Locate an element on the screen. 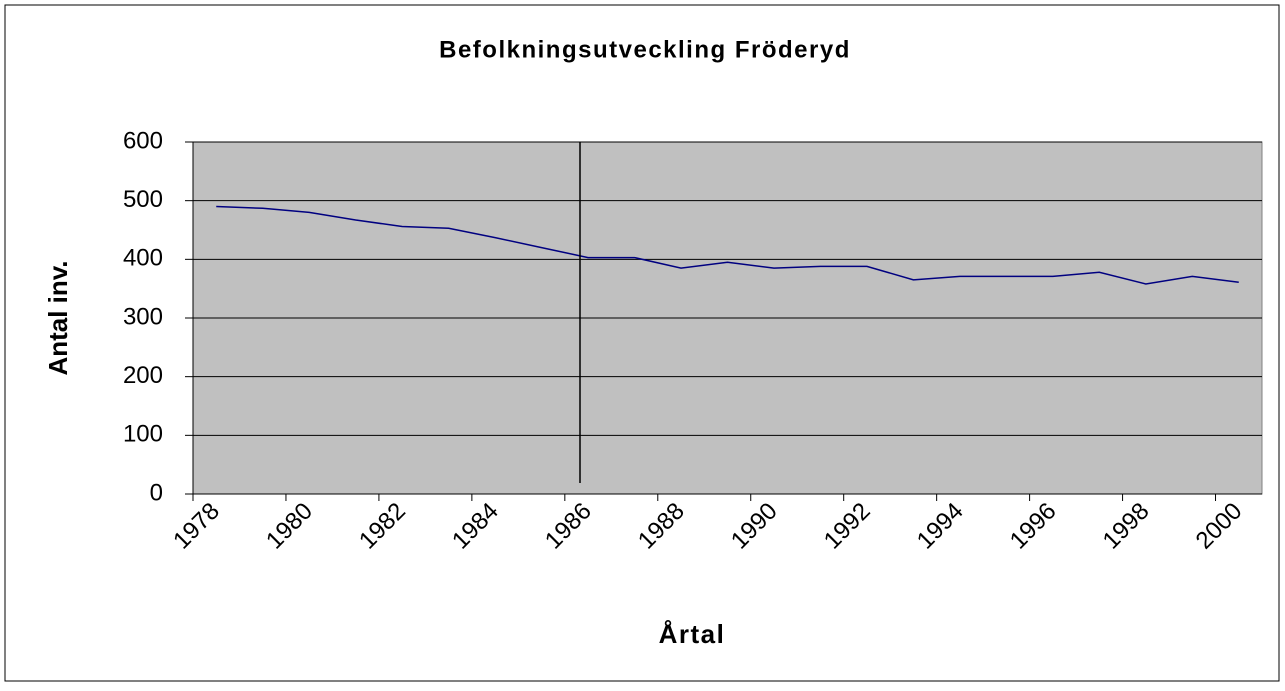 This screenshot has height=691, width=1285. data-line is located at coordinates (727, 245).